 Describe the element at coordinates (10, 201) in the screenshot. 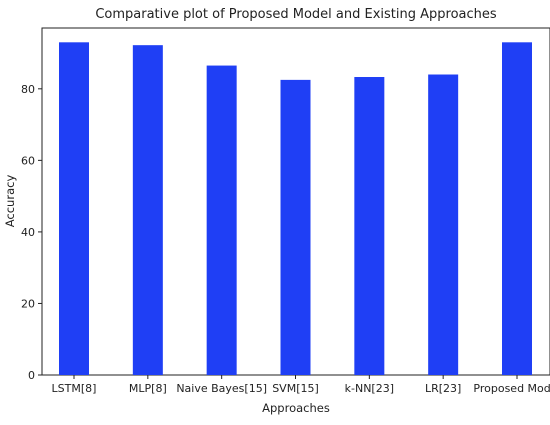

I see `y-axis-label: Accuracy` at that location.